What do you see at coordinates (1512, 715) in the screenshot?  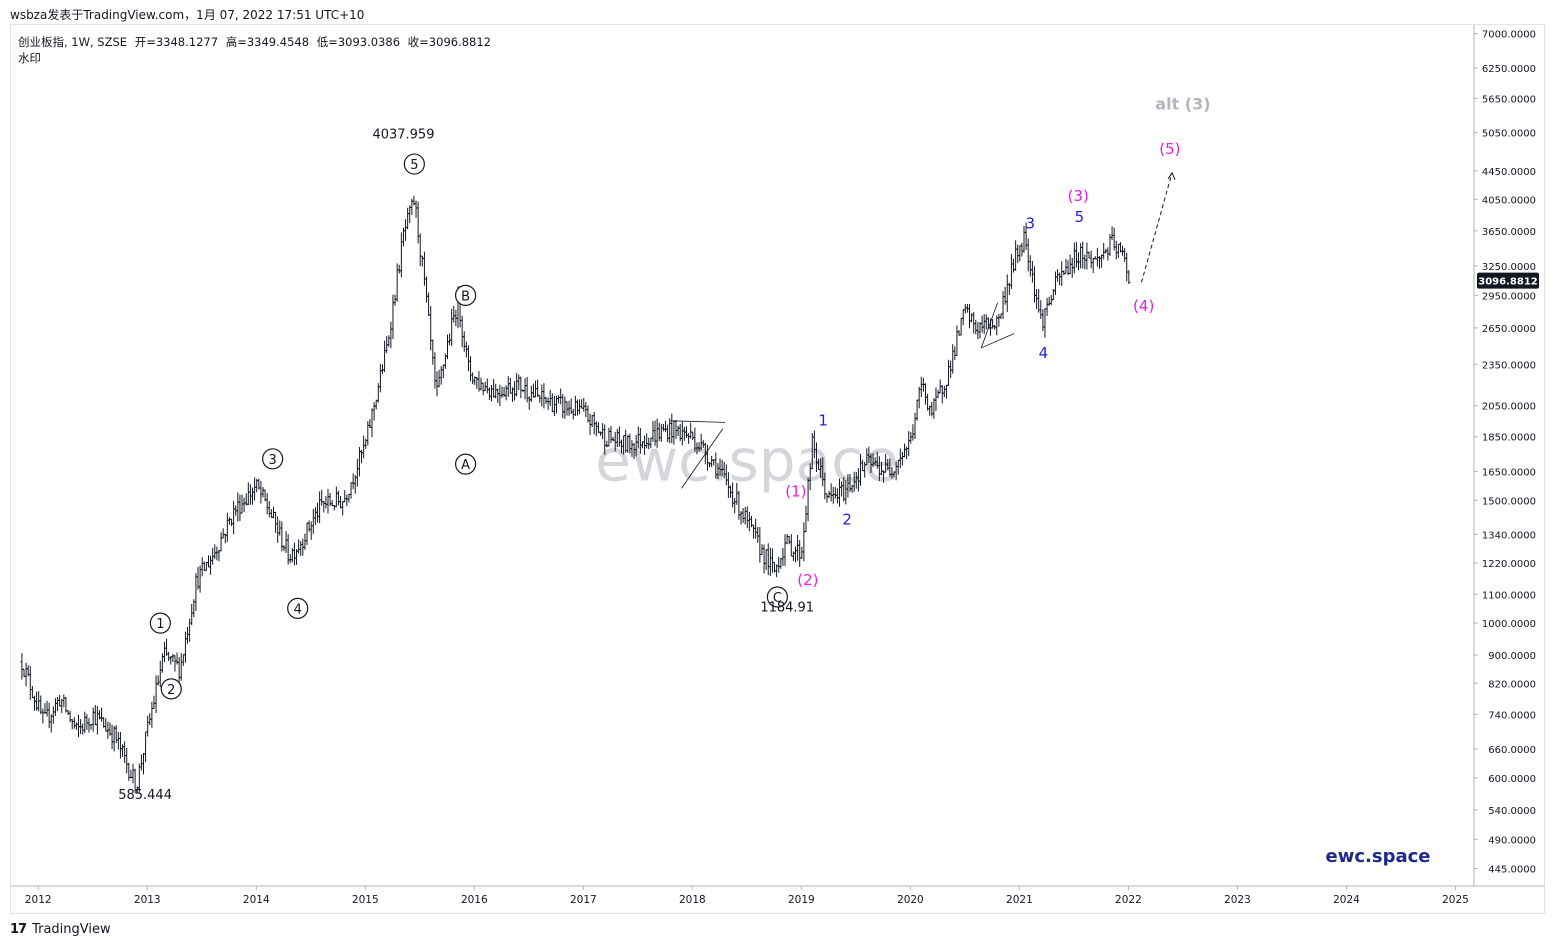 I see `price-tick-label: 740.0000` at bounding box center [1512, 715].